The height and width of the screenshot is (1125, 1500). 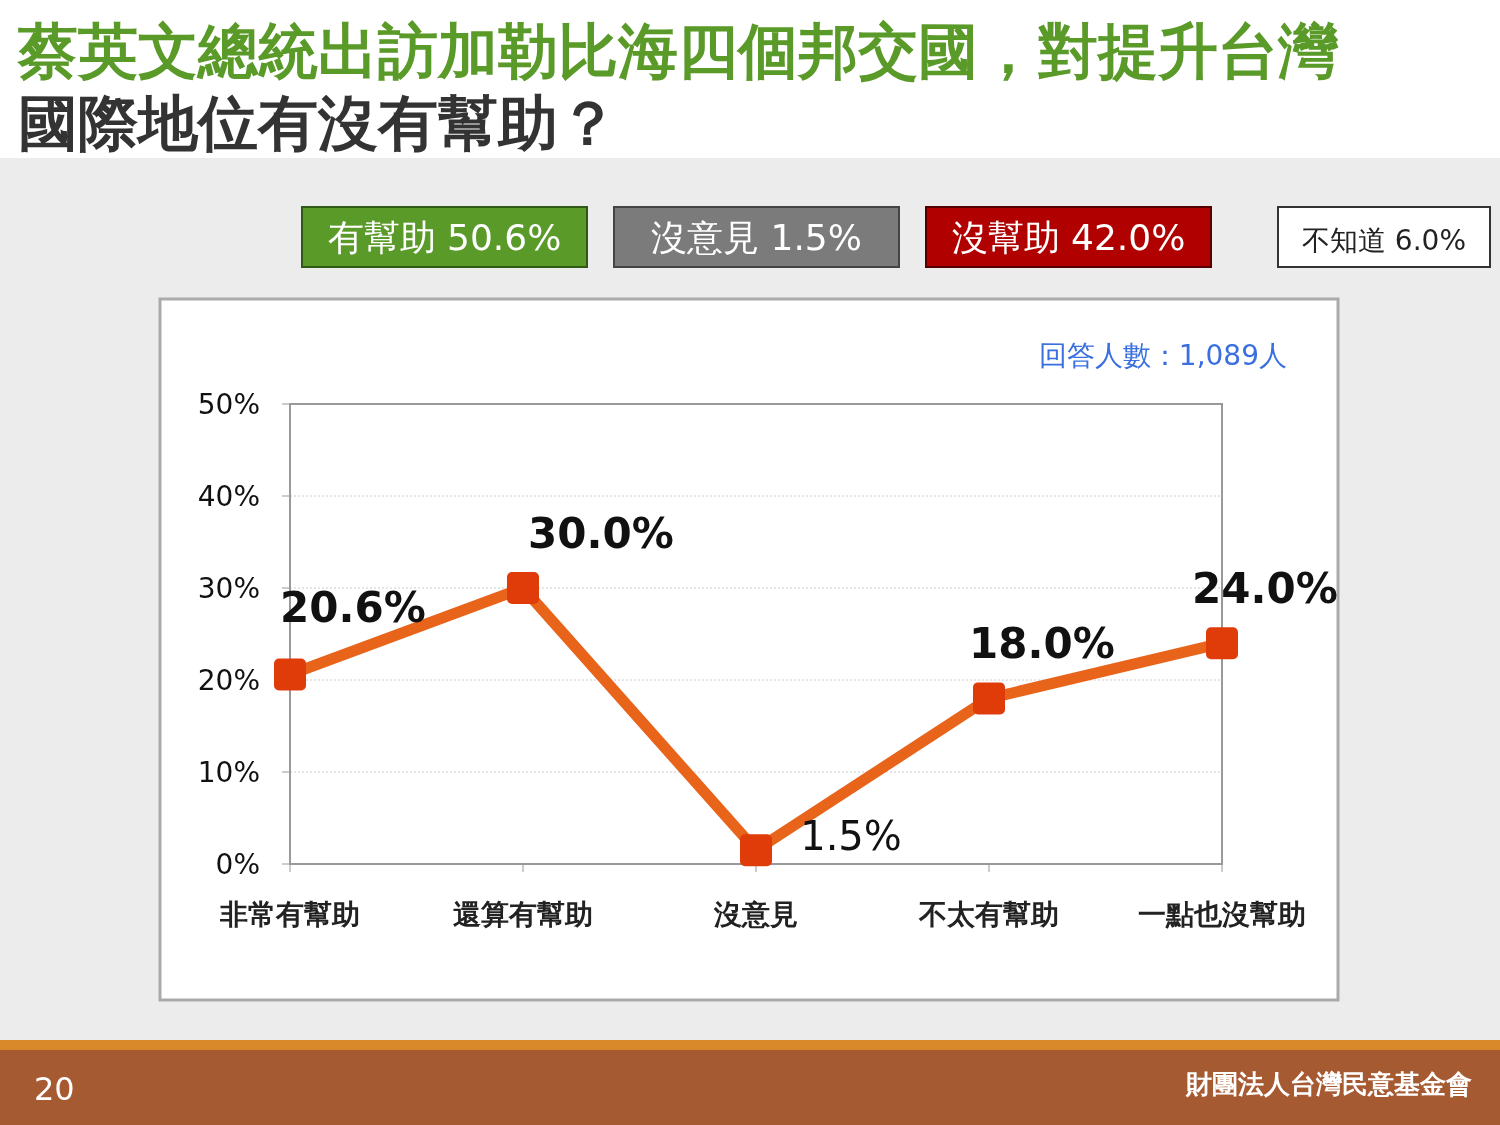 I want to click on data-label: 20.6%, so click(x=353, y=608).